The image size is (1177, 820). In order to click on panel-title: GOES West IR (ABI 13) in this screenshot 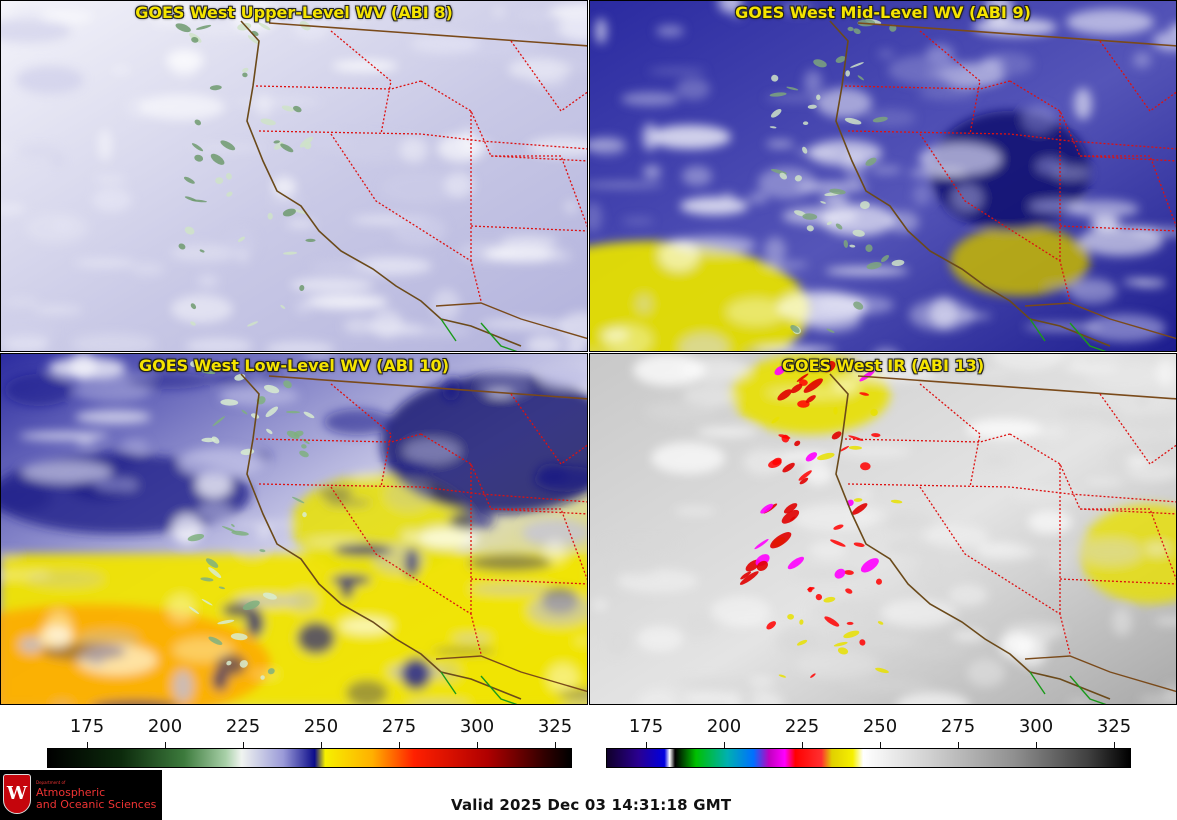, I will do `click(883, 365)`.